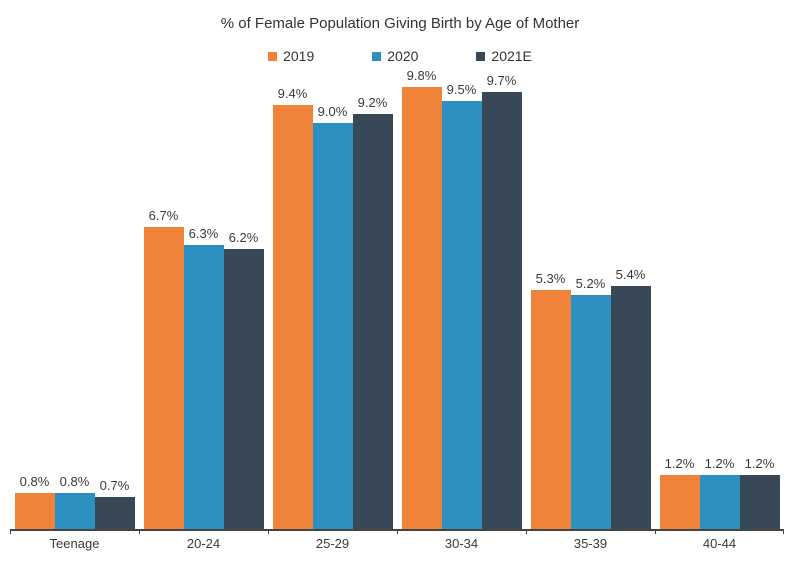 Image resolution: width=800 pixels, height=581 pixels. Describe the element at coordinates (332, 543) in the screenshot. I see `x-axis-label-25-29: 25-29` at that location.